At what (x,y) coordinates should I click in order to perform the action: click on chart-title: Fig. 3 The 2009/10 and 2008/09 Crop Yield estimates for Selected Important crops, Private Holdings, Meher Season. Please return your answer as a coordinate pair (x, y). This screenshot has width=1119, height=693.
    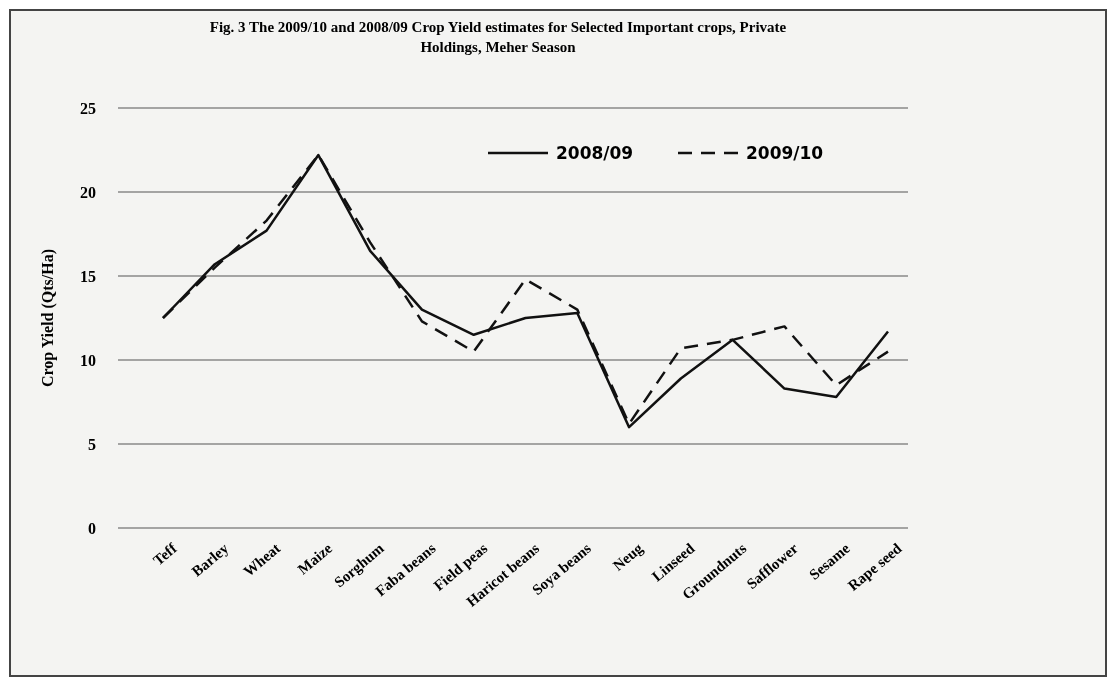
    Looking at the image, I should click on (498, 37).